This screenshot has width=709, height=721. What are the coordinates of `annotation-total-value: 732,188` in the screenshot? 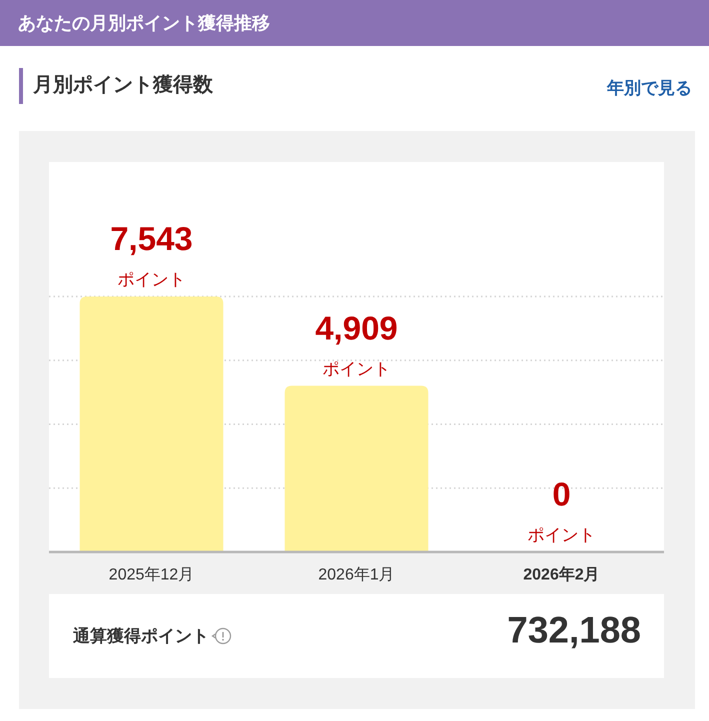 It's located at (574, 630).